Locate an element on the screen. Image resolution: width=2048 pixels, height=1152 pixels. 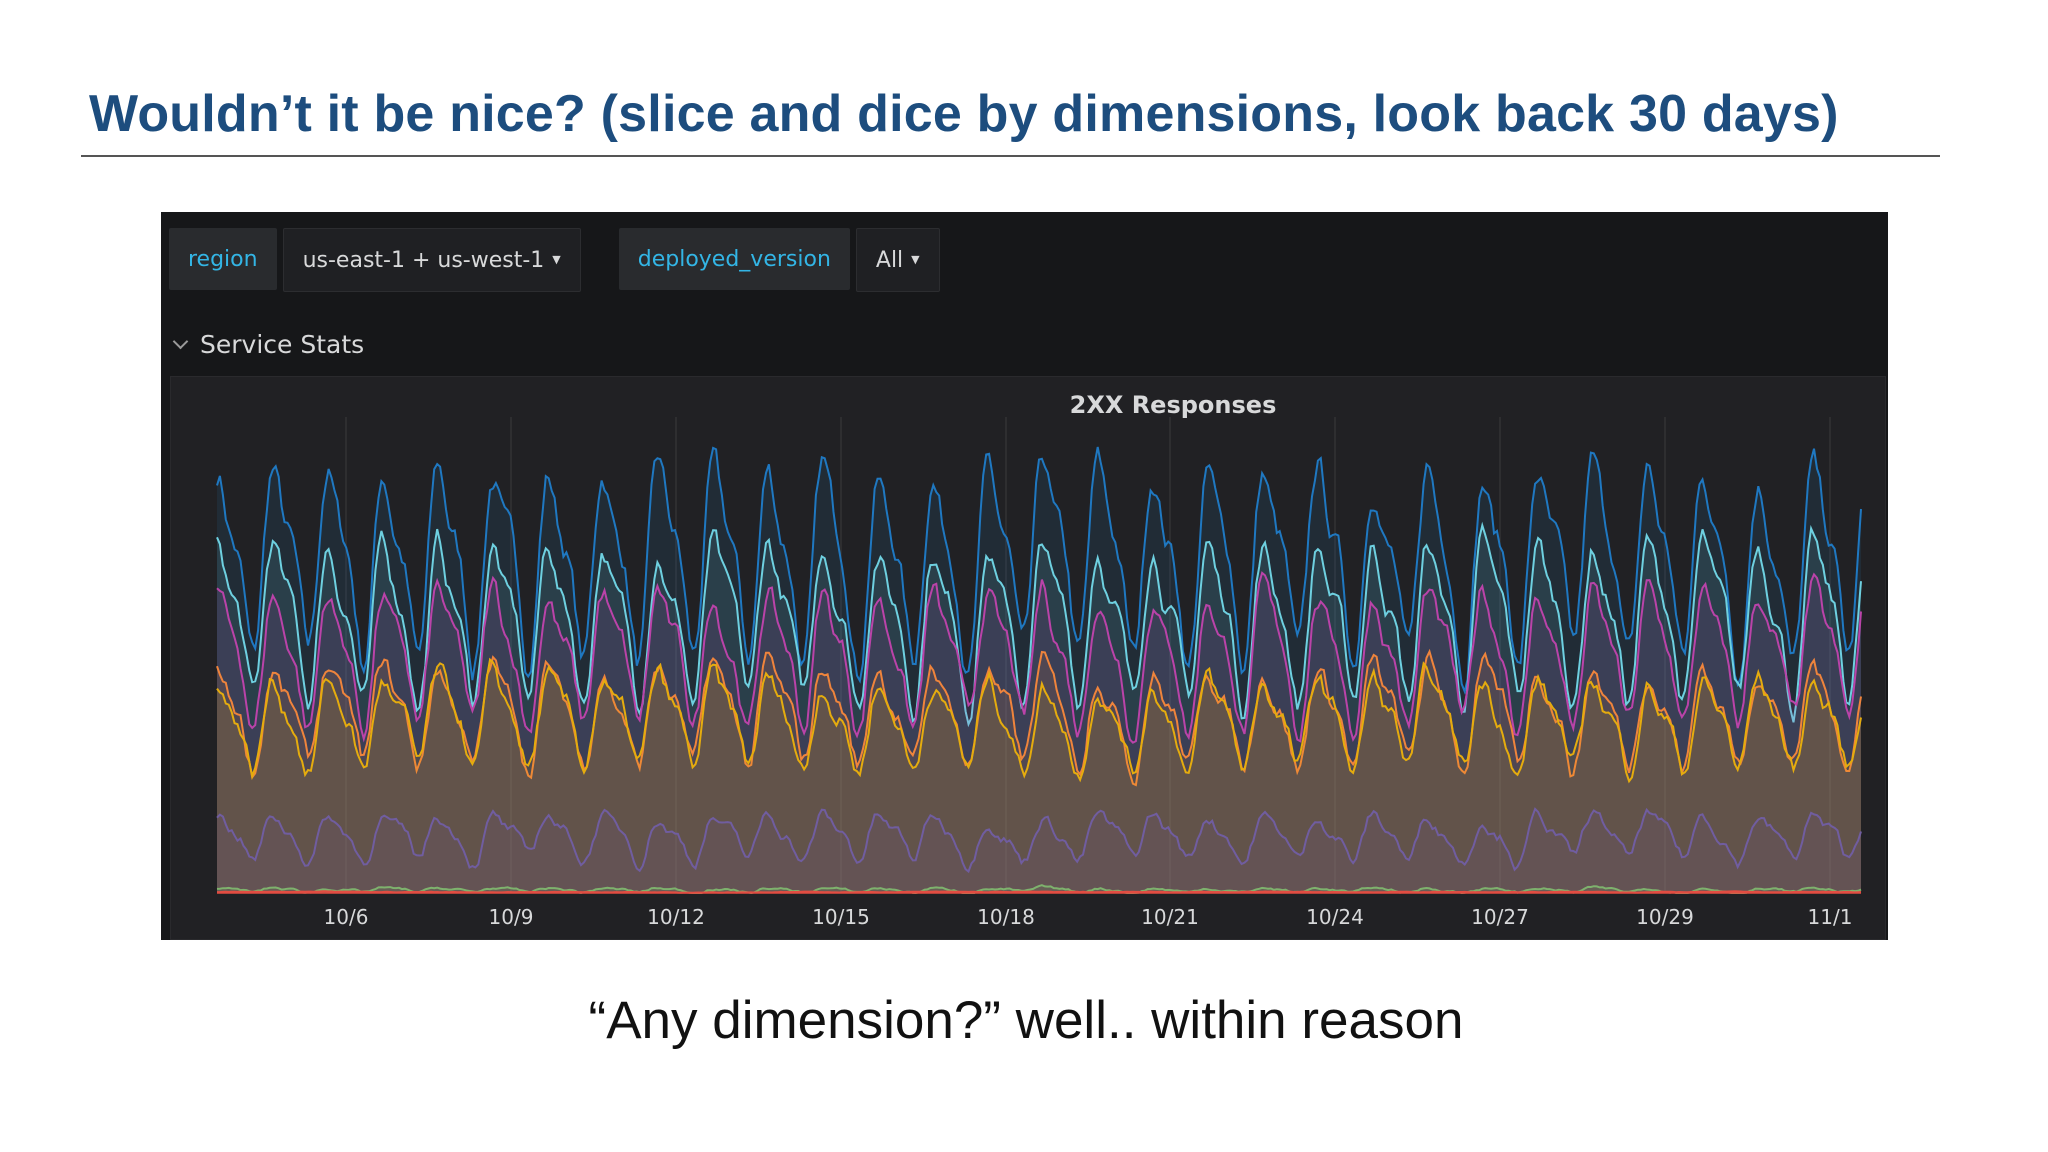
x-tick-label: 10/12 is located at coordinates (676, 917).